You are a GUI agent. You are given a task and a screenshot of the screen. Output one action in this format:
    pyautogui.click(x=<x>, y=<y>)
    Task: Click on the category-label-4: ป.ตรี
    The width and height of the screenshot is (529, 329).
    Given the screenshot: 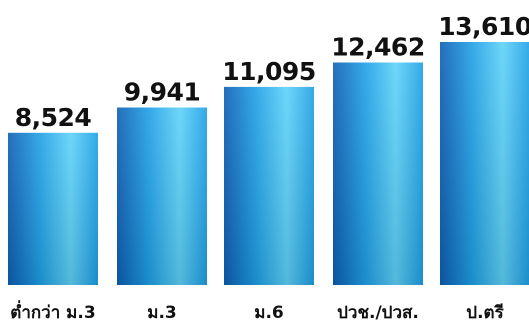 What is the action you would take?
    pyautogui.click(x=485, y=312)
    